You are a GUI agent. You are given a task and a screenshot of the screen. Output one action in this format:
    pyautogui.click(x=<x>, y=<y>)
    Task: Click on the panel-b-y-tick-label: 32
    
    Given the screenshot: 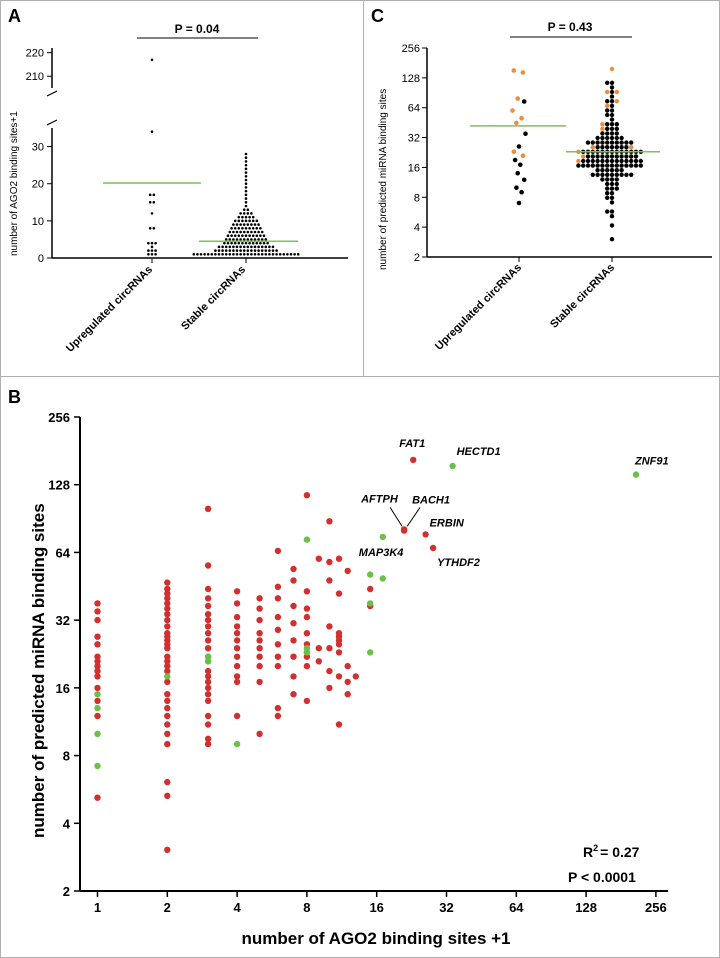 What is the action you would take?
    pyautogui.click(x=63, y=620)
    